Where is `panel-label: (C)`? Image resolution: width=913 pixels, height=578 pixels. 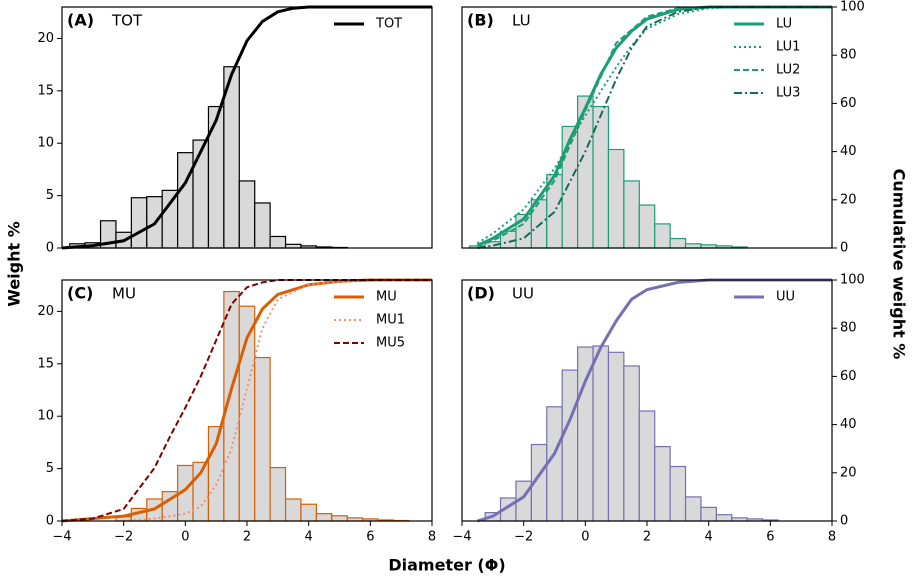 panel-label: (C) is located at coordinates (80, 293).